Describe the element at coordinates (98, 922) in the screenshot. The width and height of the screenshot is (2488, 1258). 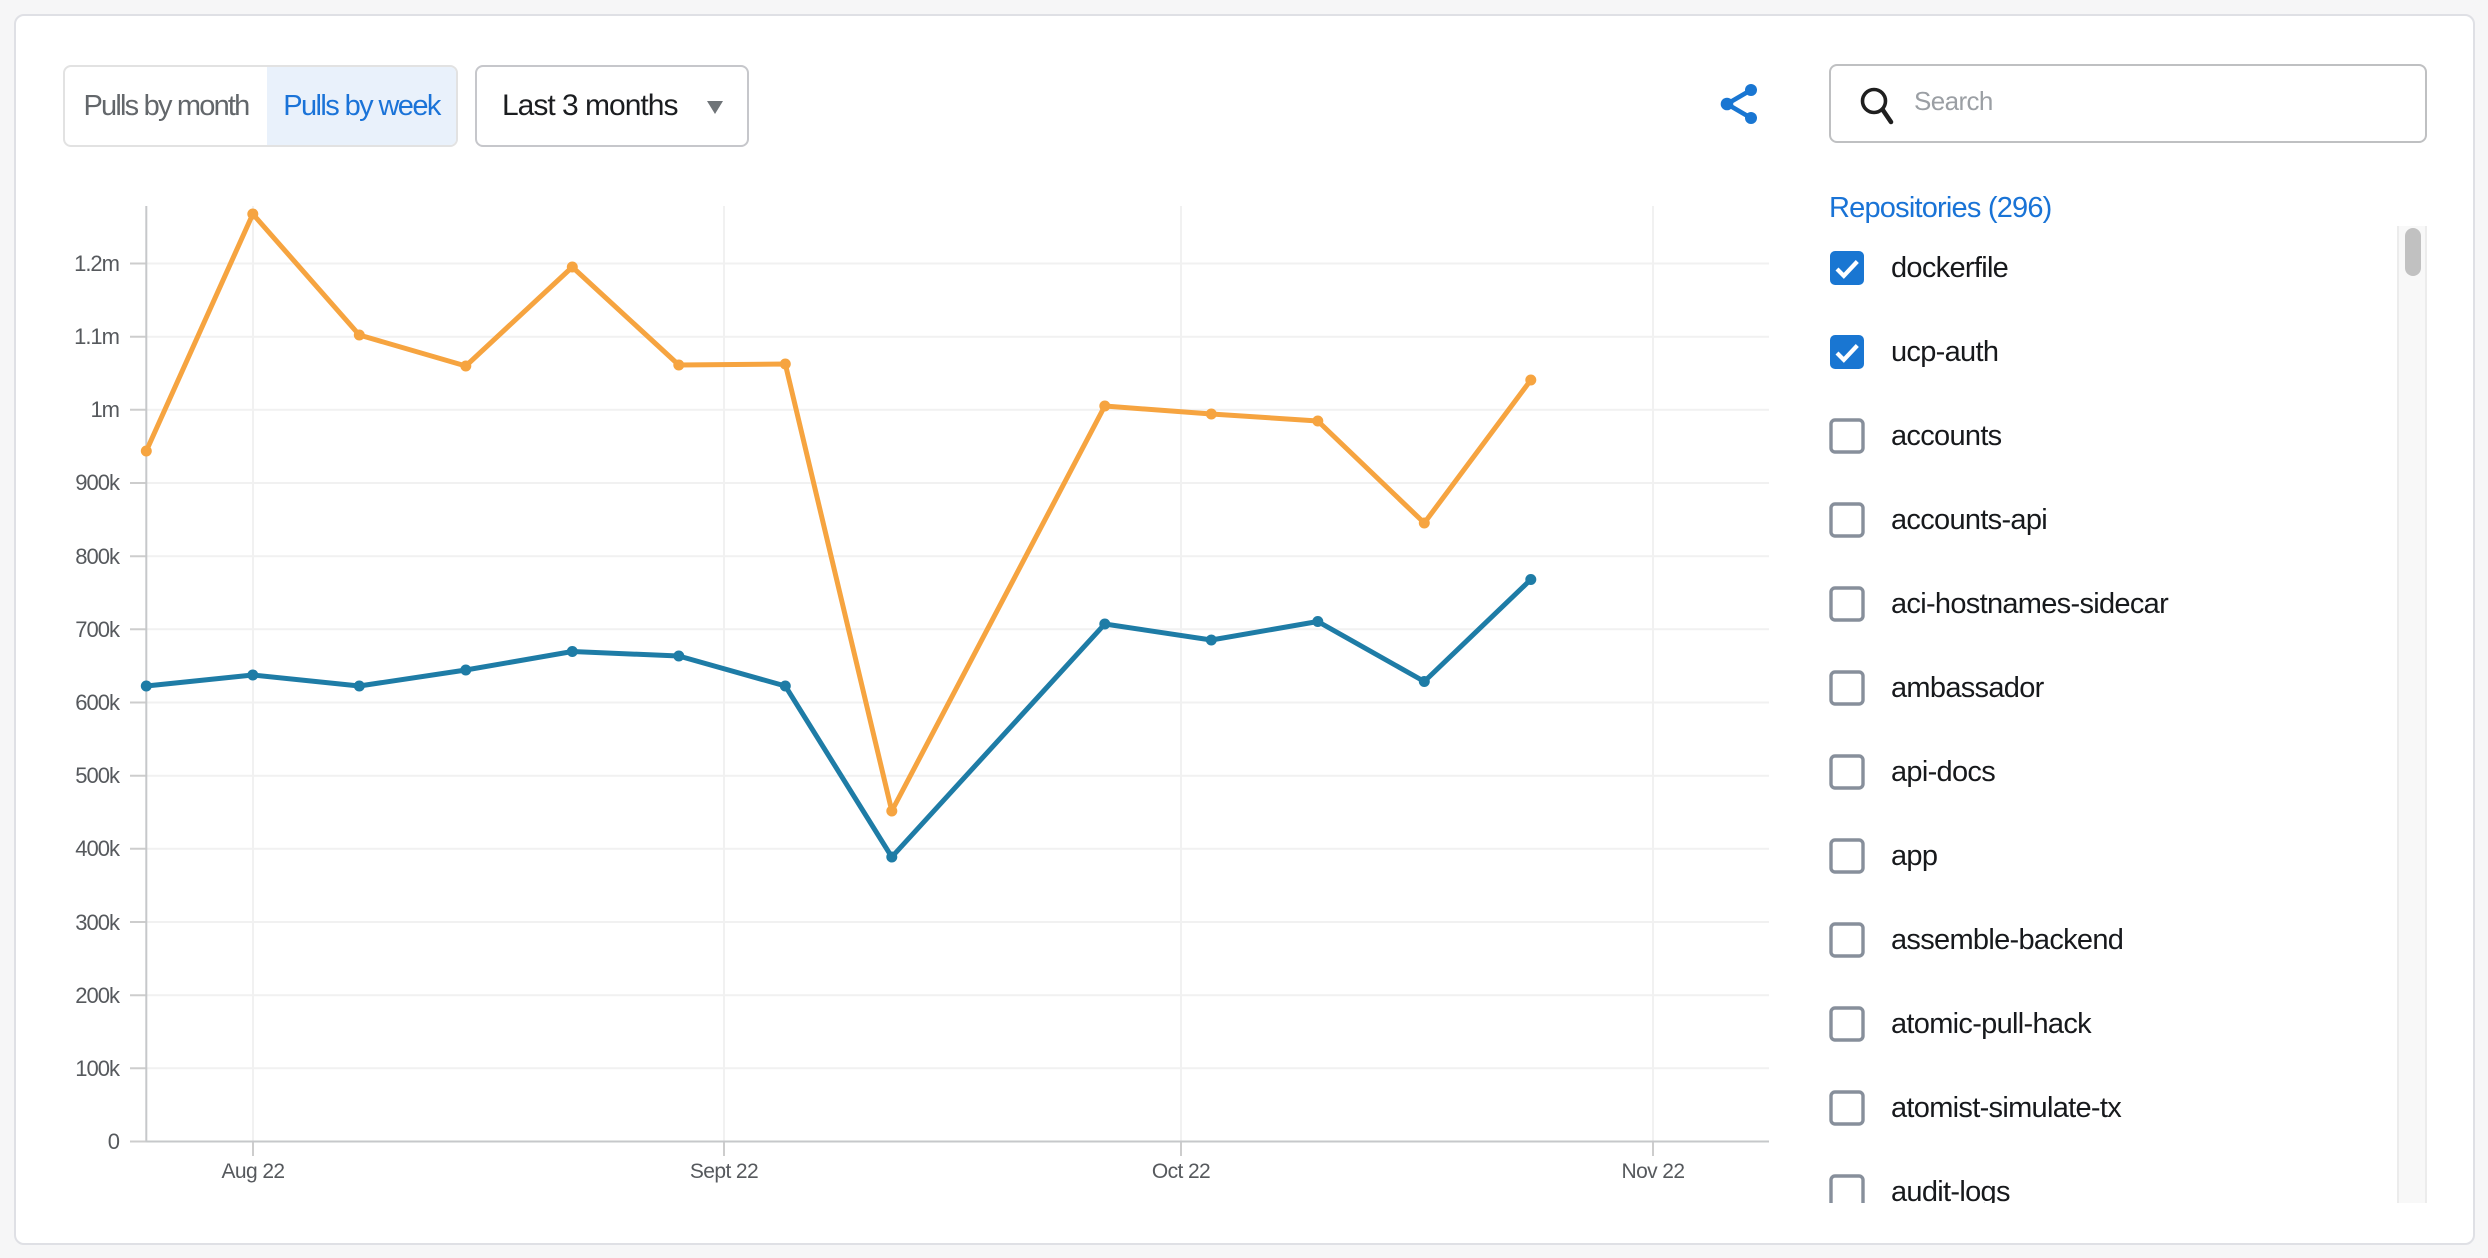
I see `svg-text: 300k` at that location.